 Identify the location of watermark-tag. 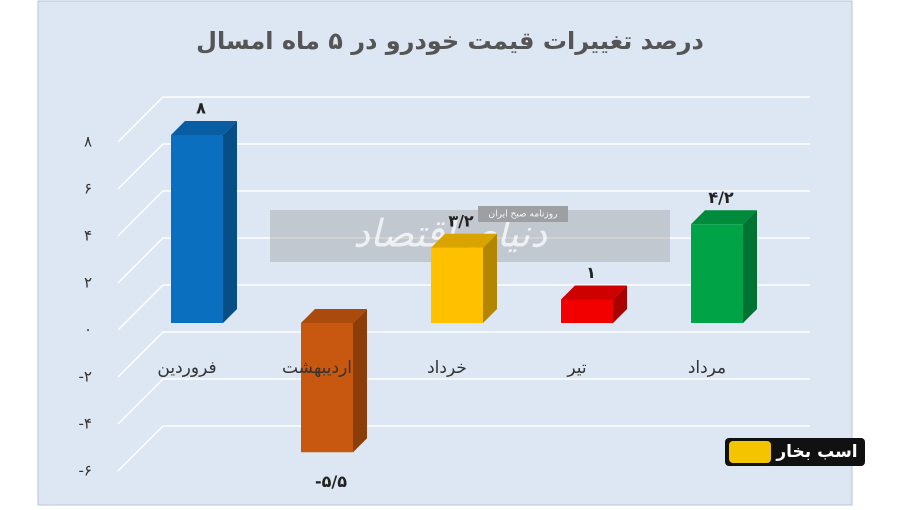
(523, 214).